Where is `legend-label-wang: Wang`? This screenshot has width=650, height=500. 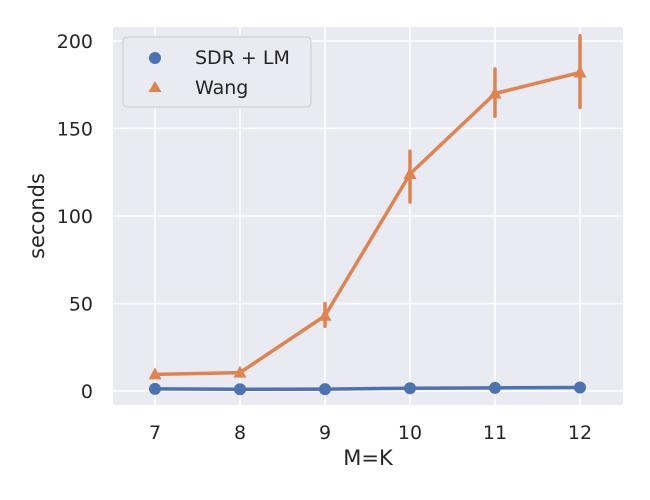 legend-label-wang: Wang is located at coordinates (221, 88).